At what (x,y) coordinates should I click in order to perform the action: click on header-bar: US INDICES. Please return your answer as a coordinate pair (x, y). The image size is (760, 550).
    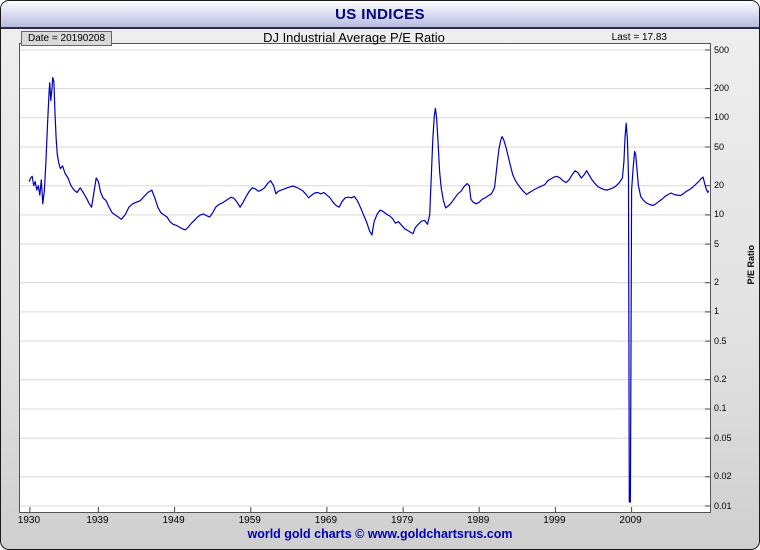
    Looking at the image, I should click on (380, 15).